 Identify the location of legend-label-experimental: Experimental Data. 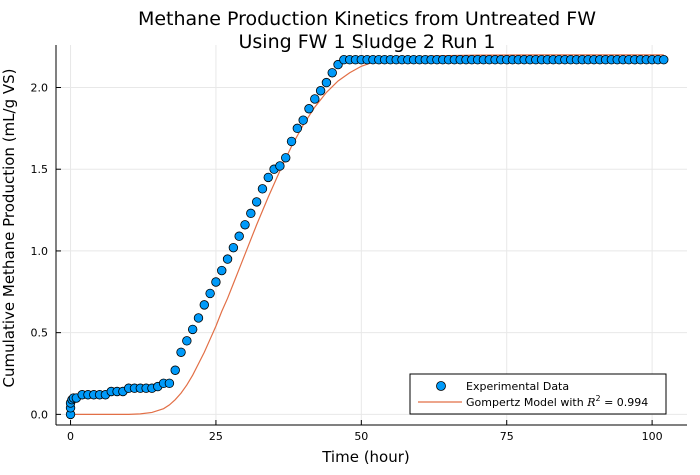
(517, 386).